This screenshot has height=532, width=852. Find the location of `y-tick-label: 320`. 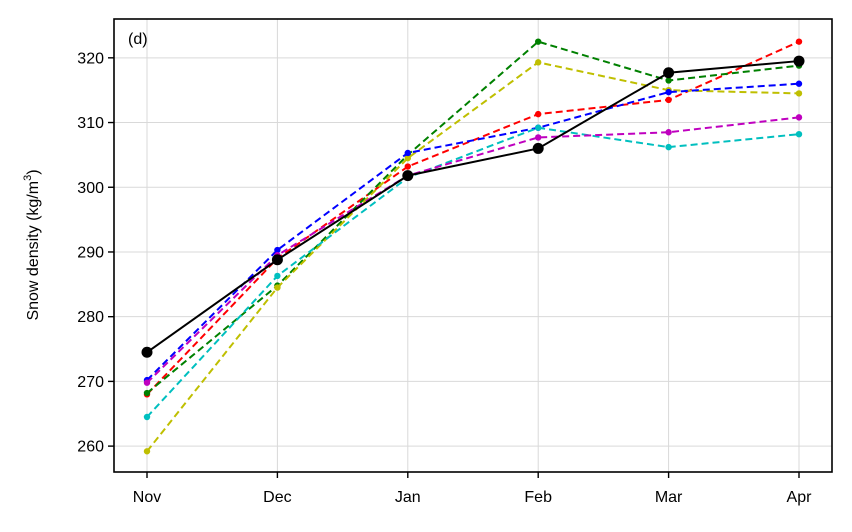

y-tick-label: 320 is located at coordinates (90, 58).